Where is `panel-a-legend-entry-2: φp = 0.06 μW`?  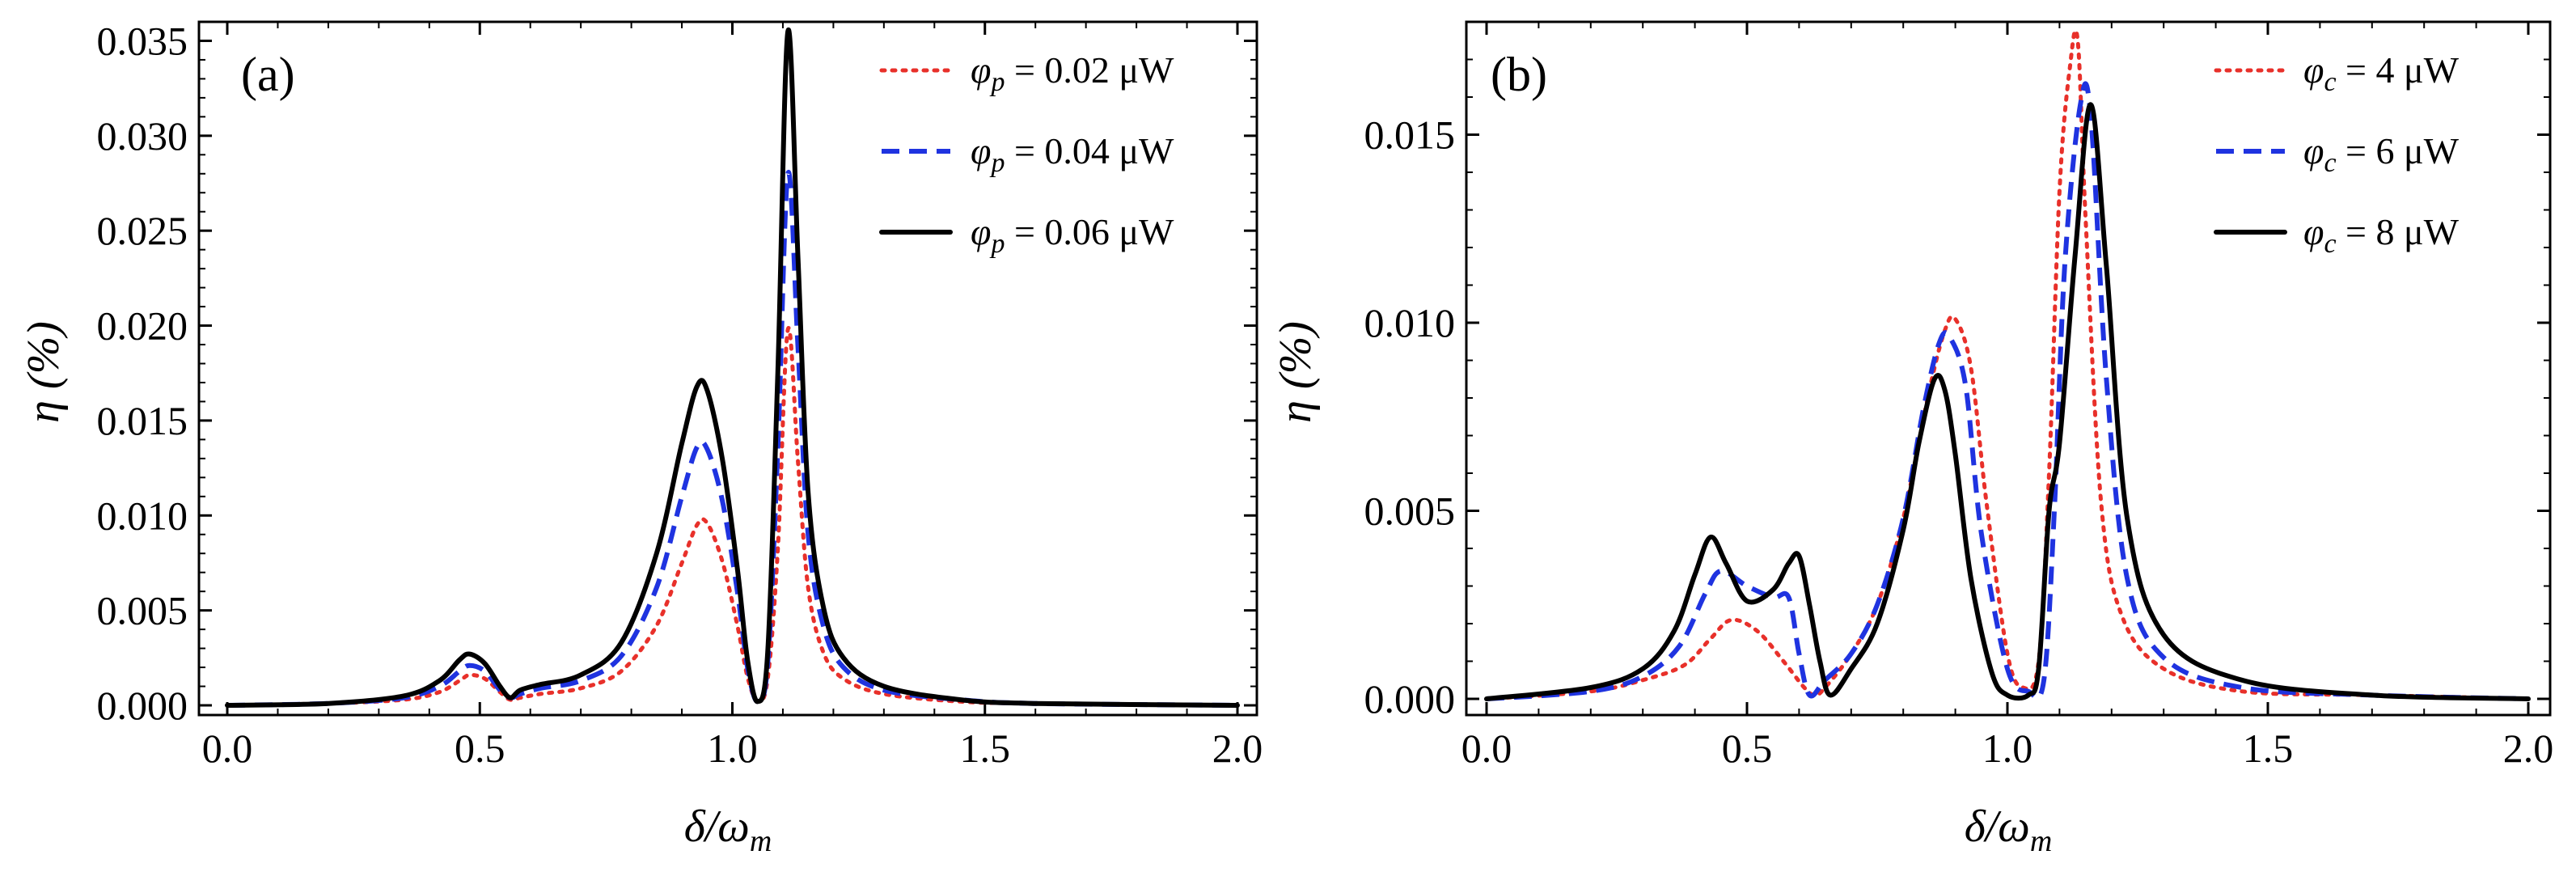 panel-a-legend-entry-2: φp = 0.06 μW is located at coordinates (1073, 235).